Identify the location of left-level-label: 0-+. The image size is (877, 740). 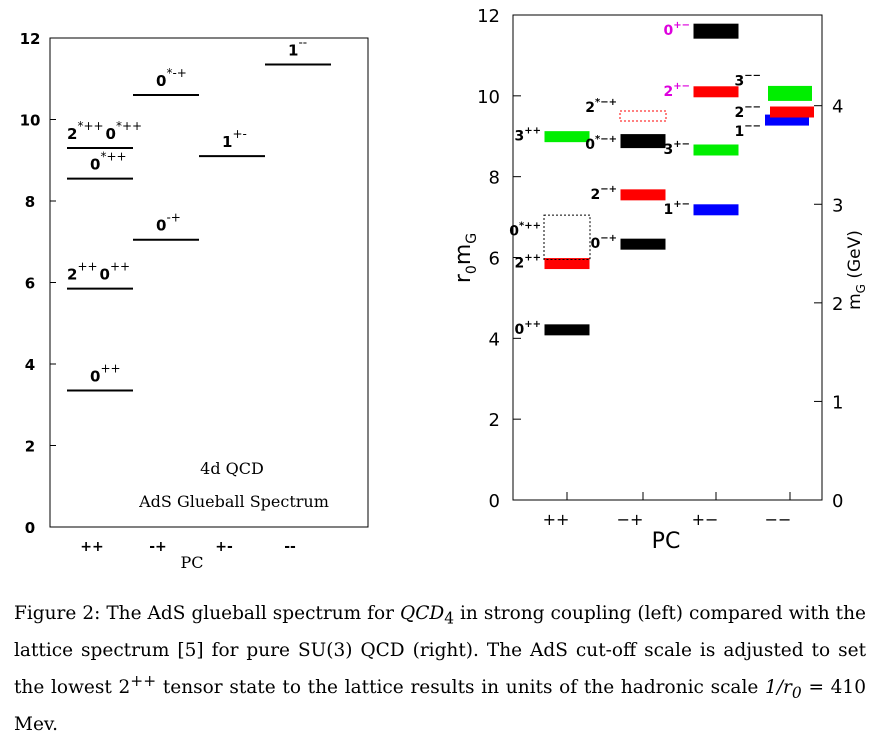
(168, 223).